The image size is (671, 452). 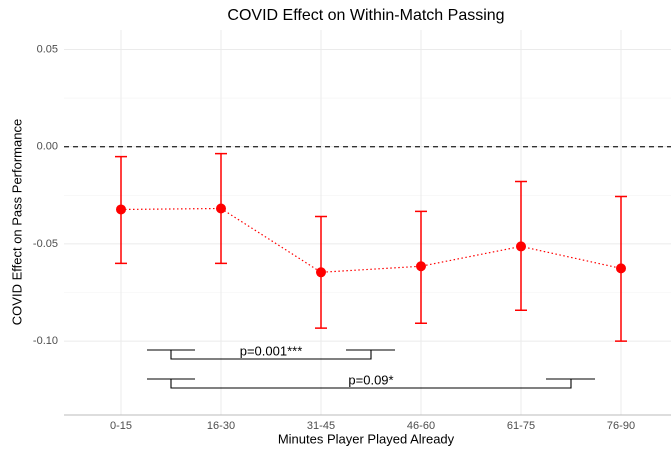 What do you see at coordinates (370, 379) in the screenshot?
I see `annotation: p=0.09*` at bounding box center [370, 379].